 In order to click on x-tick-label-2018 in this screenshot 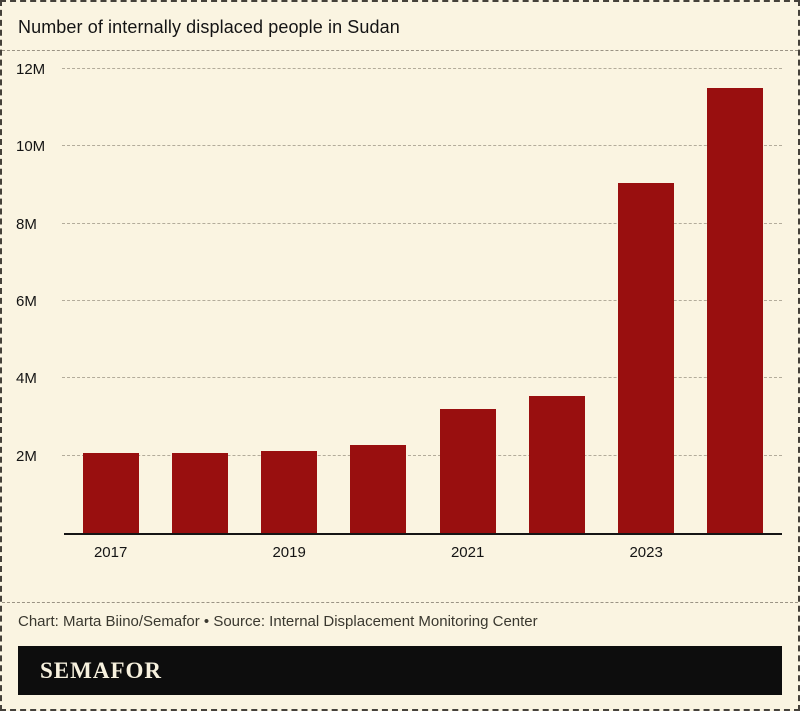, I will do `click(199, 552)`.